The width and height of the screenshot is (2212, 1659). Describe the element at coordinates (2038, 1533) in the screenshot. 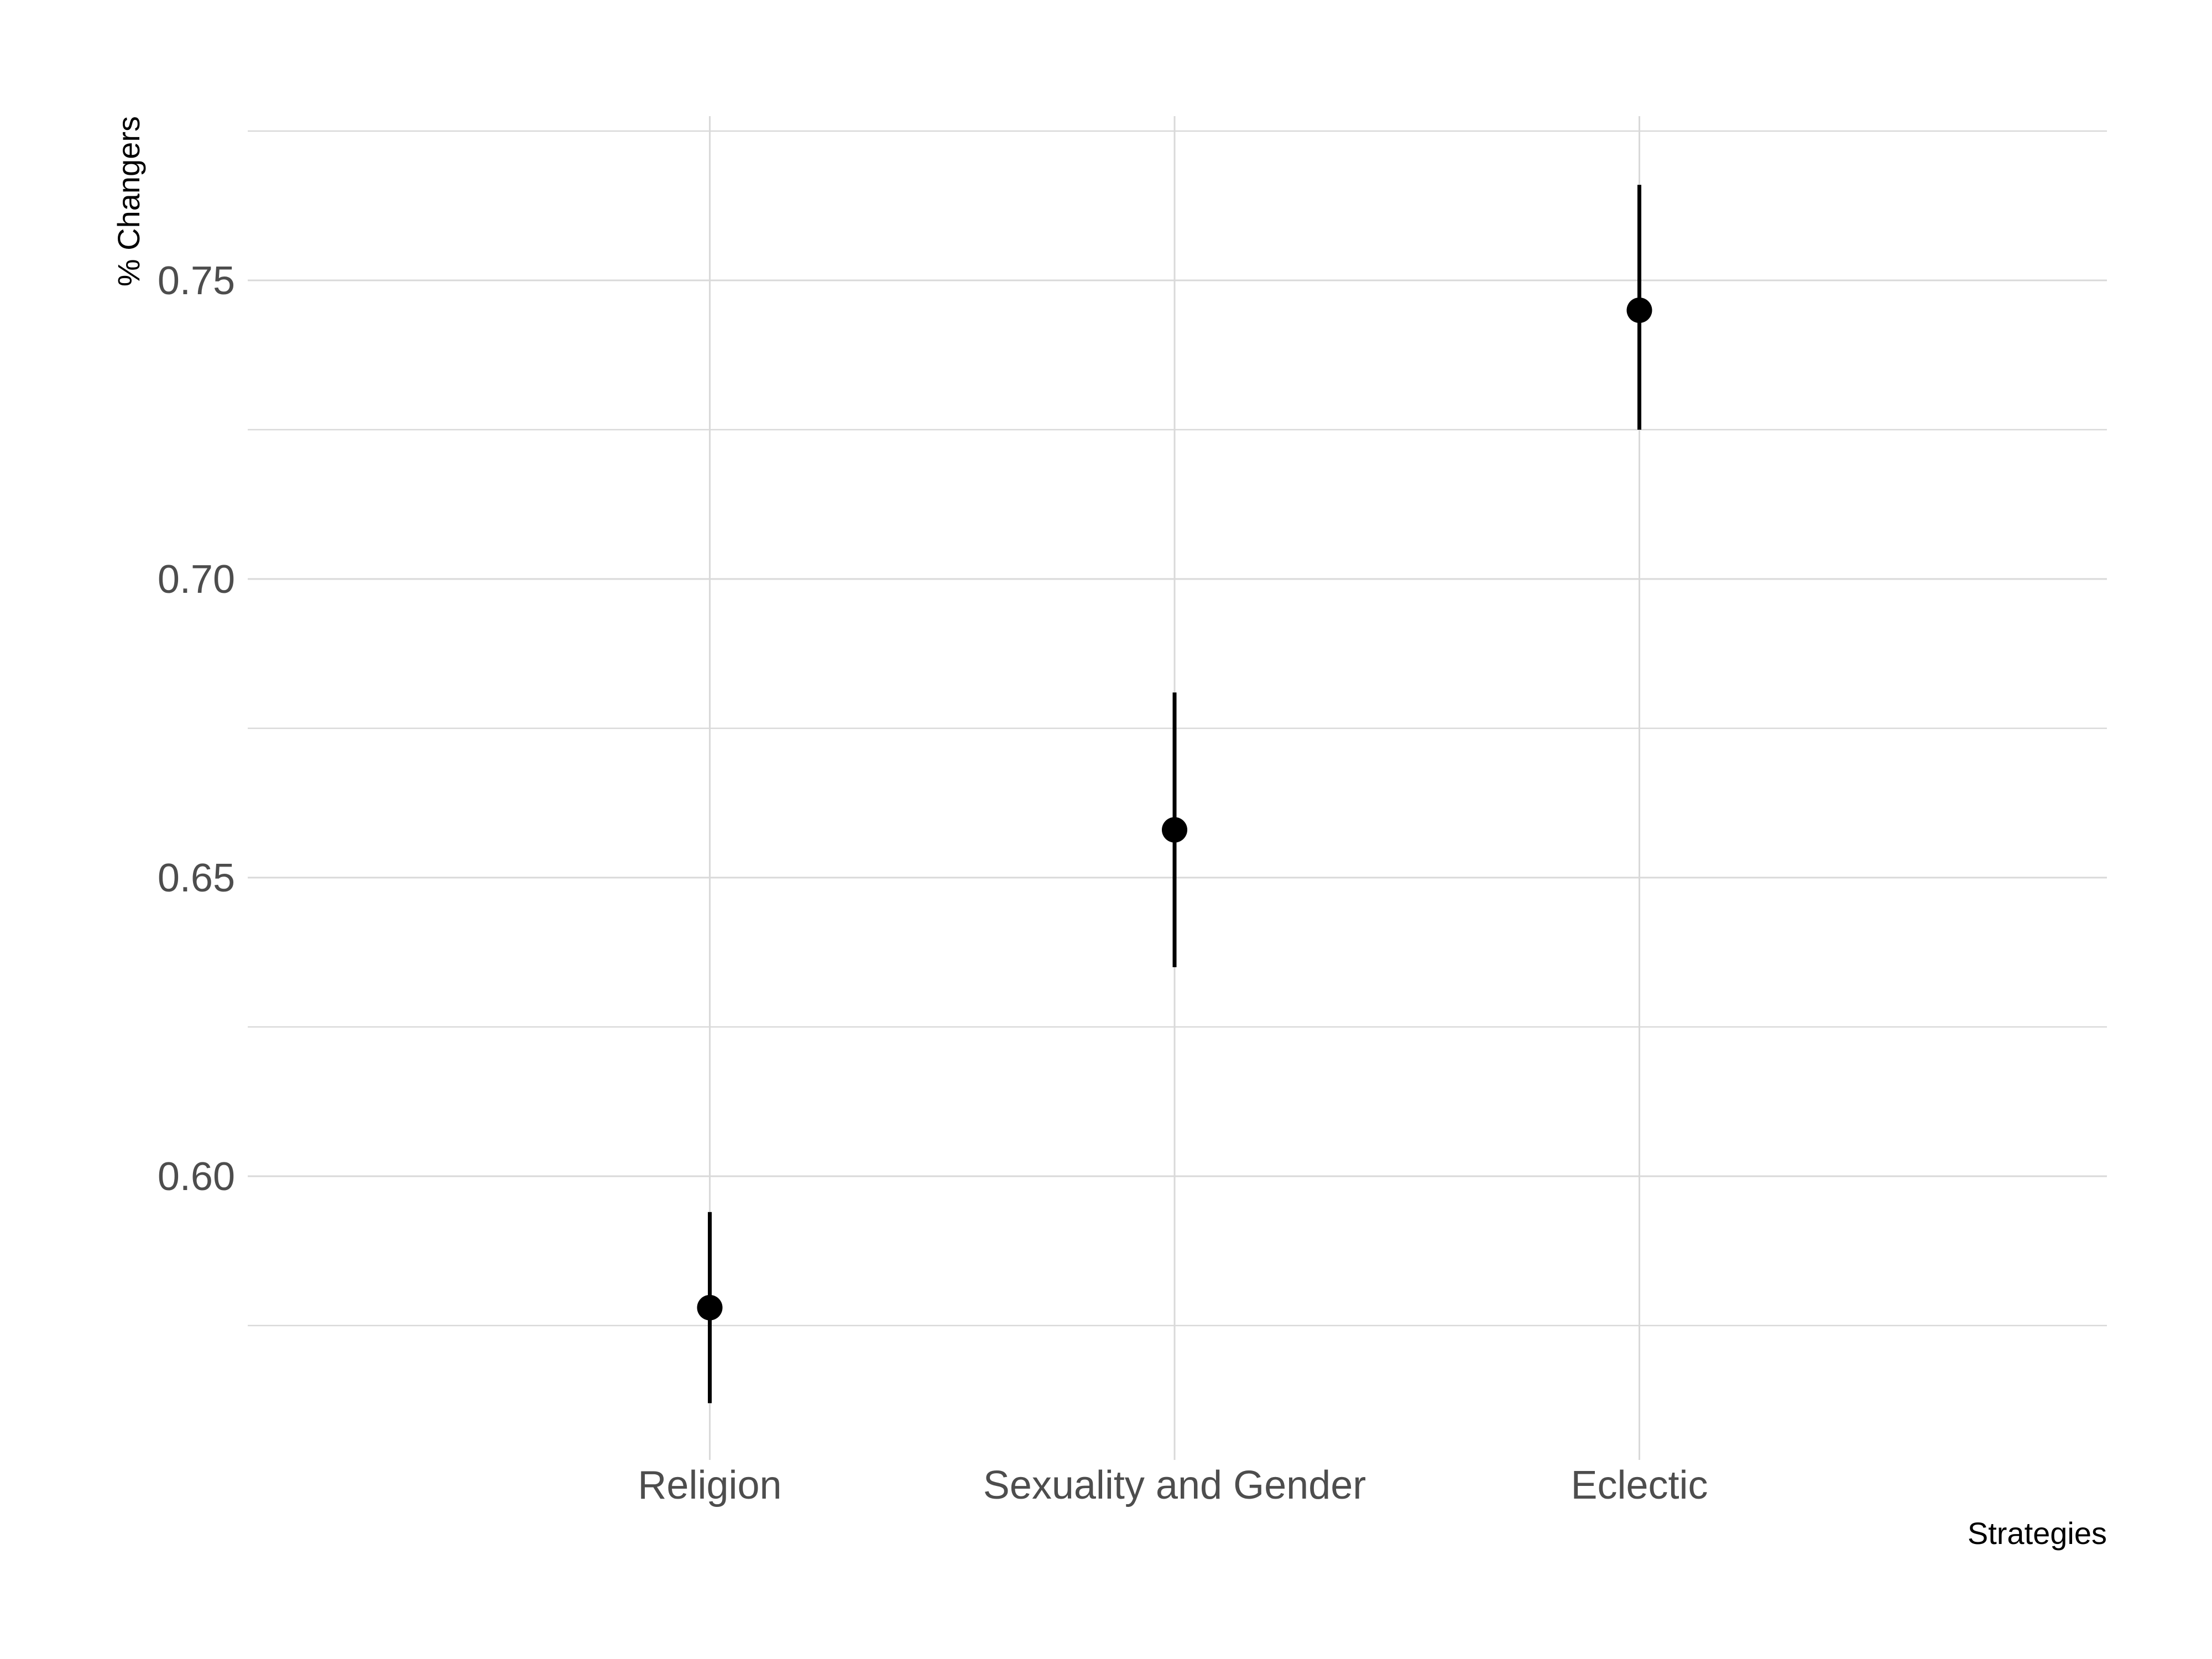

I see `x-axis-title: Strategies` at that location.